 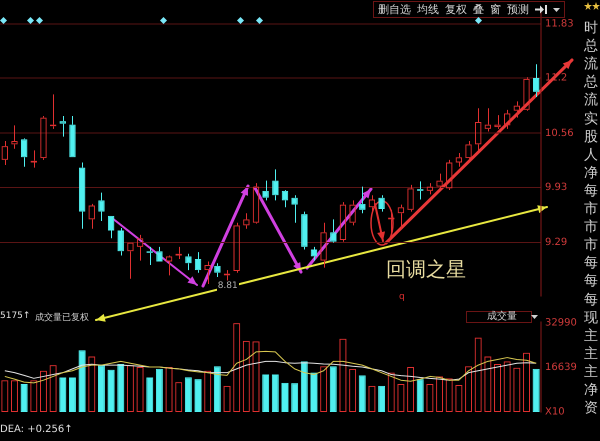 I want to click on annotation: 删自选, so click(x=394, y=9).